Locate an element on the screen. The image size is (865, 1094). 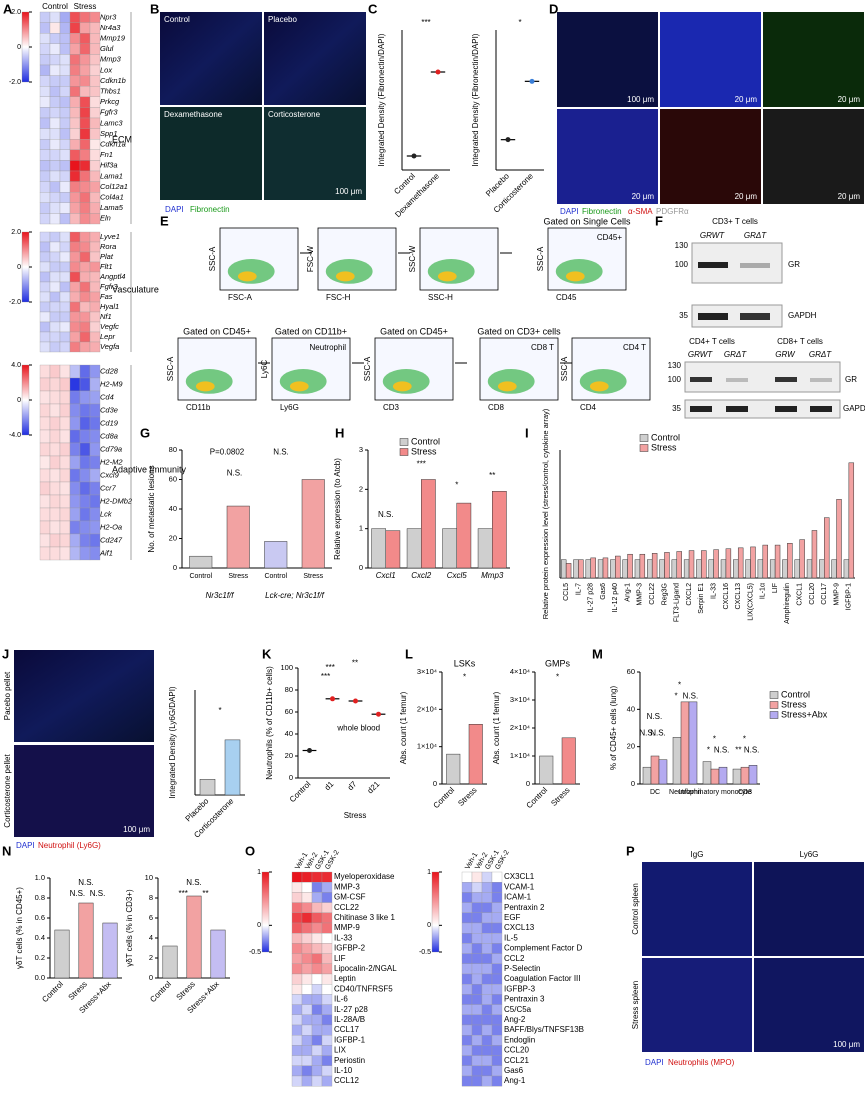
row-label: IL-6 is located at coordinates (341, 999).